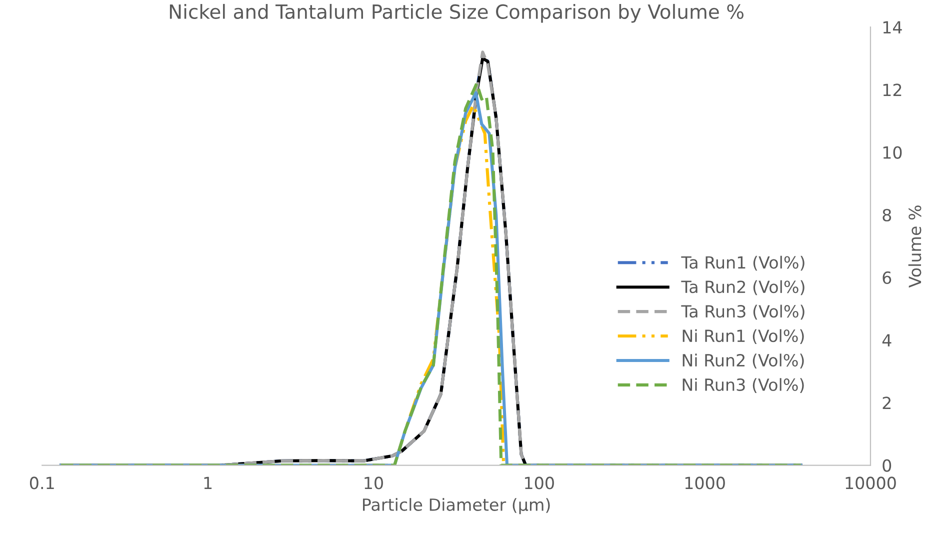 This screenshot has width=936, height=541. What do you see at coordinates (539, 483) in the screenshot?
I see `x-tick-label: 100` at bounding box center [539, 483].